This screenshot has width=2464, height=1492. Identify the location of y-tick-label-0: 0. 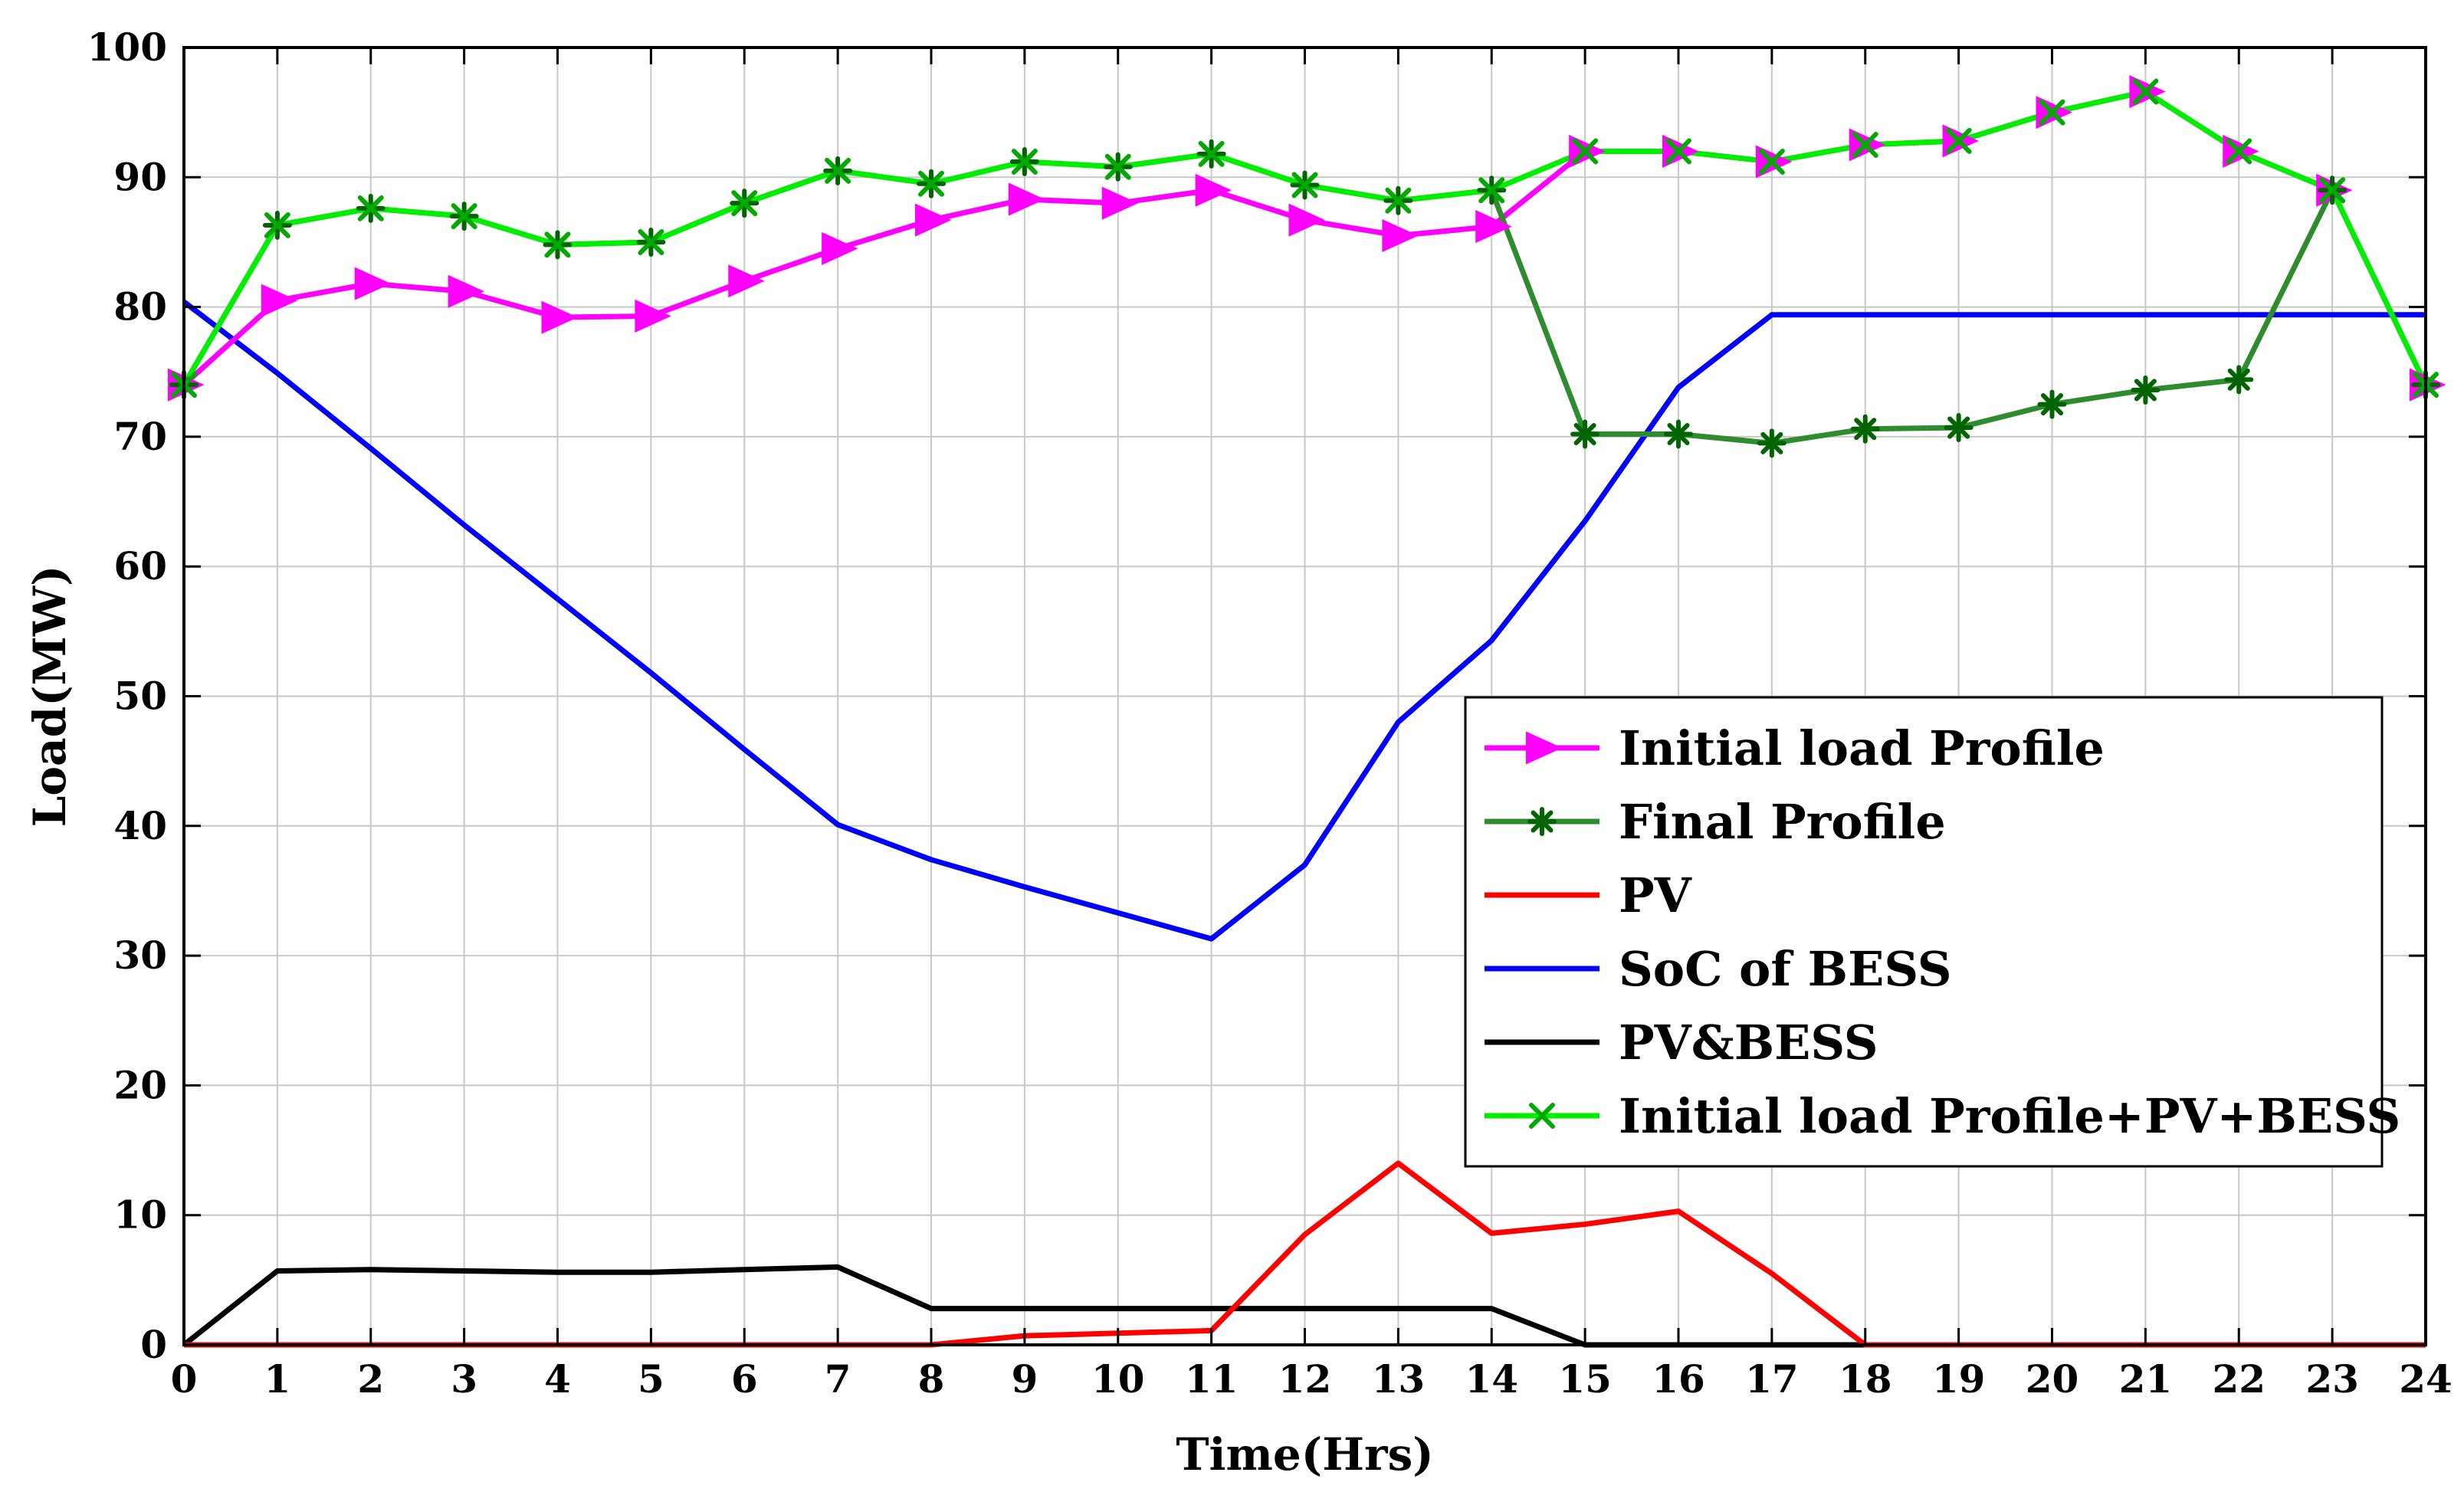
(153, 1344).